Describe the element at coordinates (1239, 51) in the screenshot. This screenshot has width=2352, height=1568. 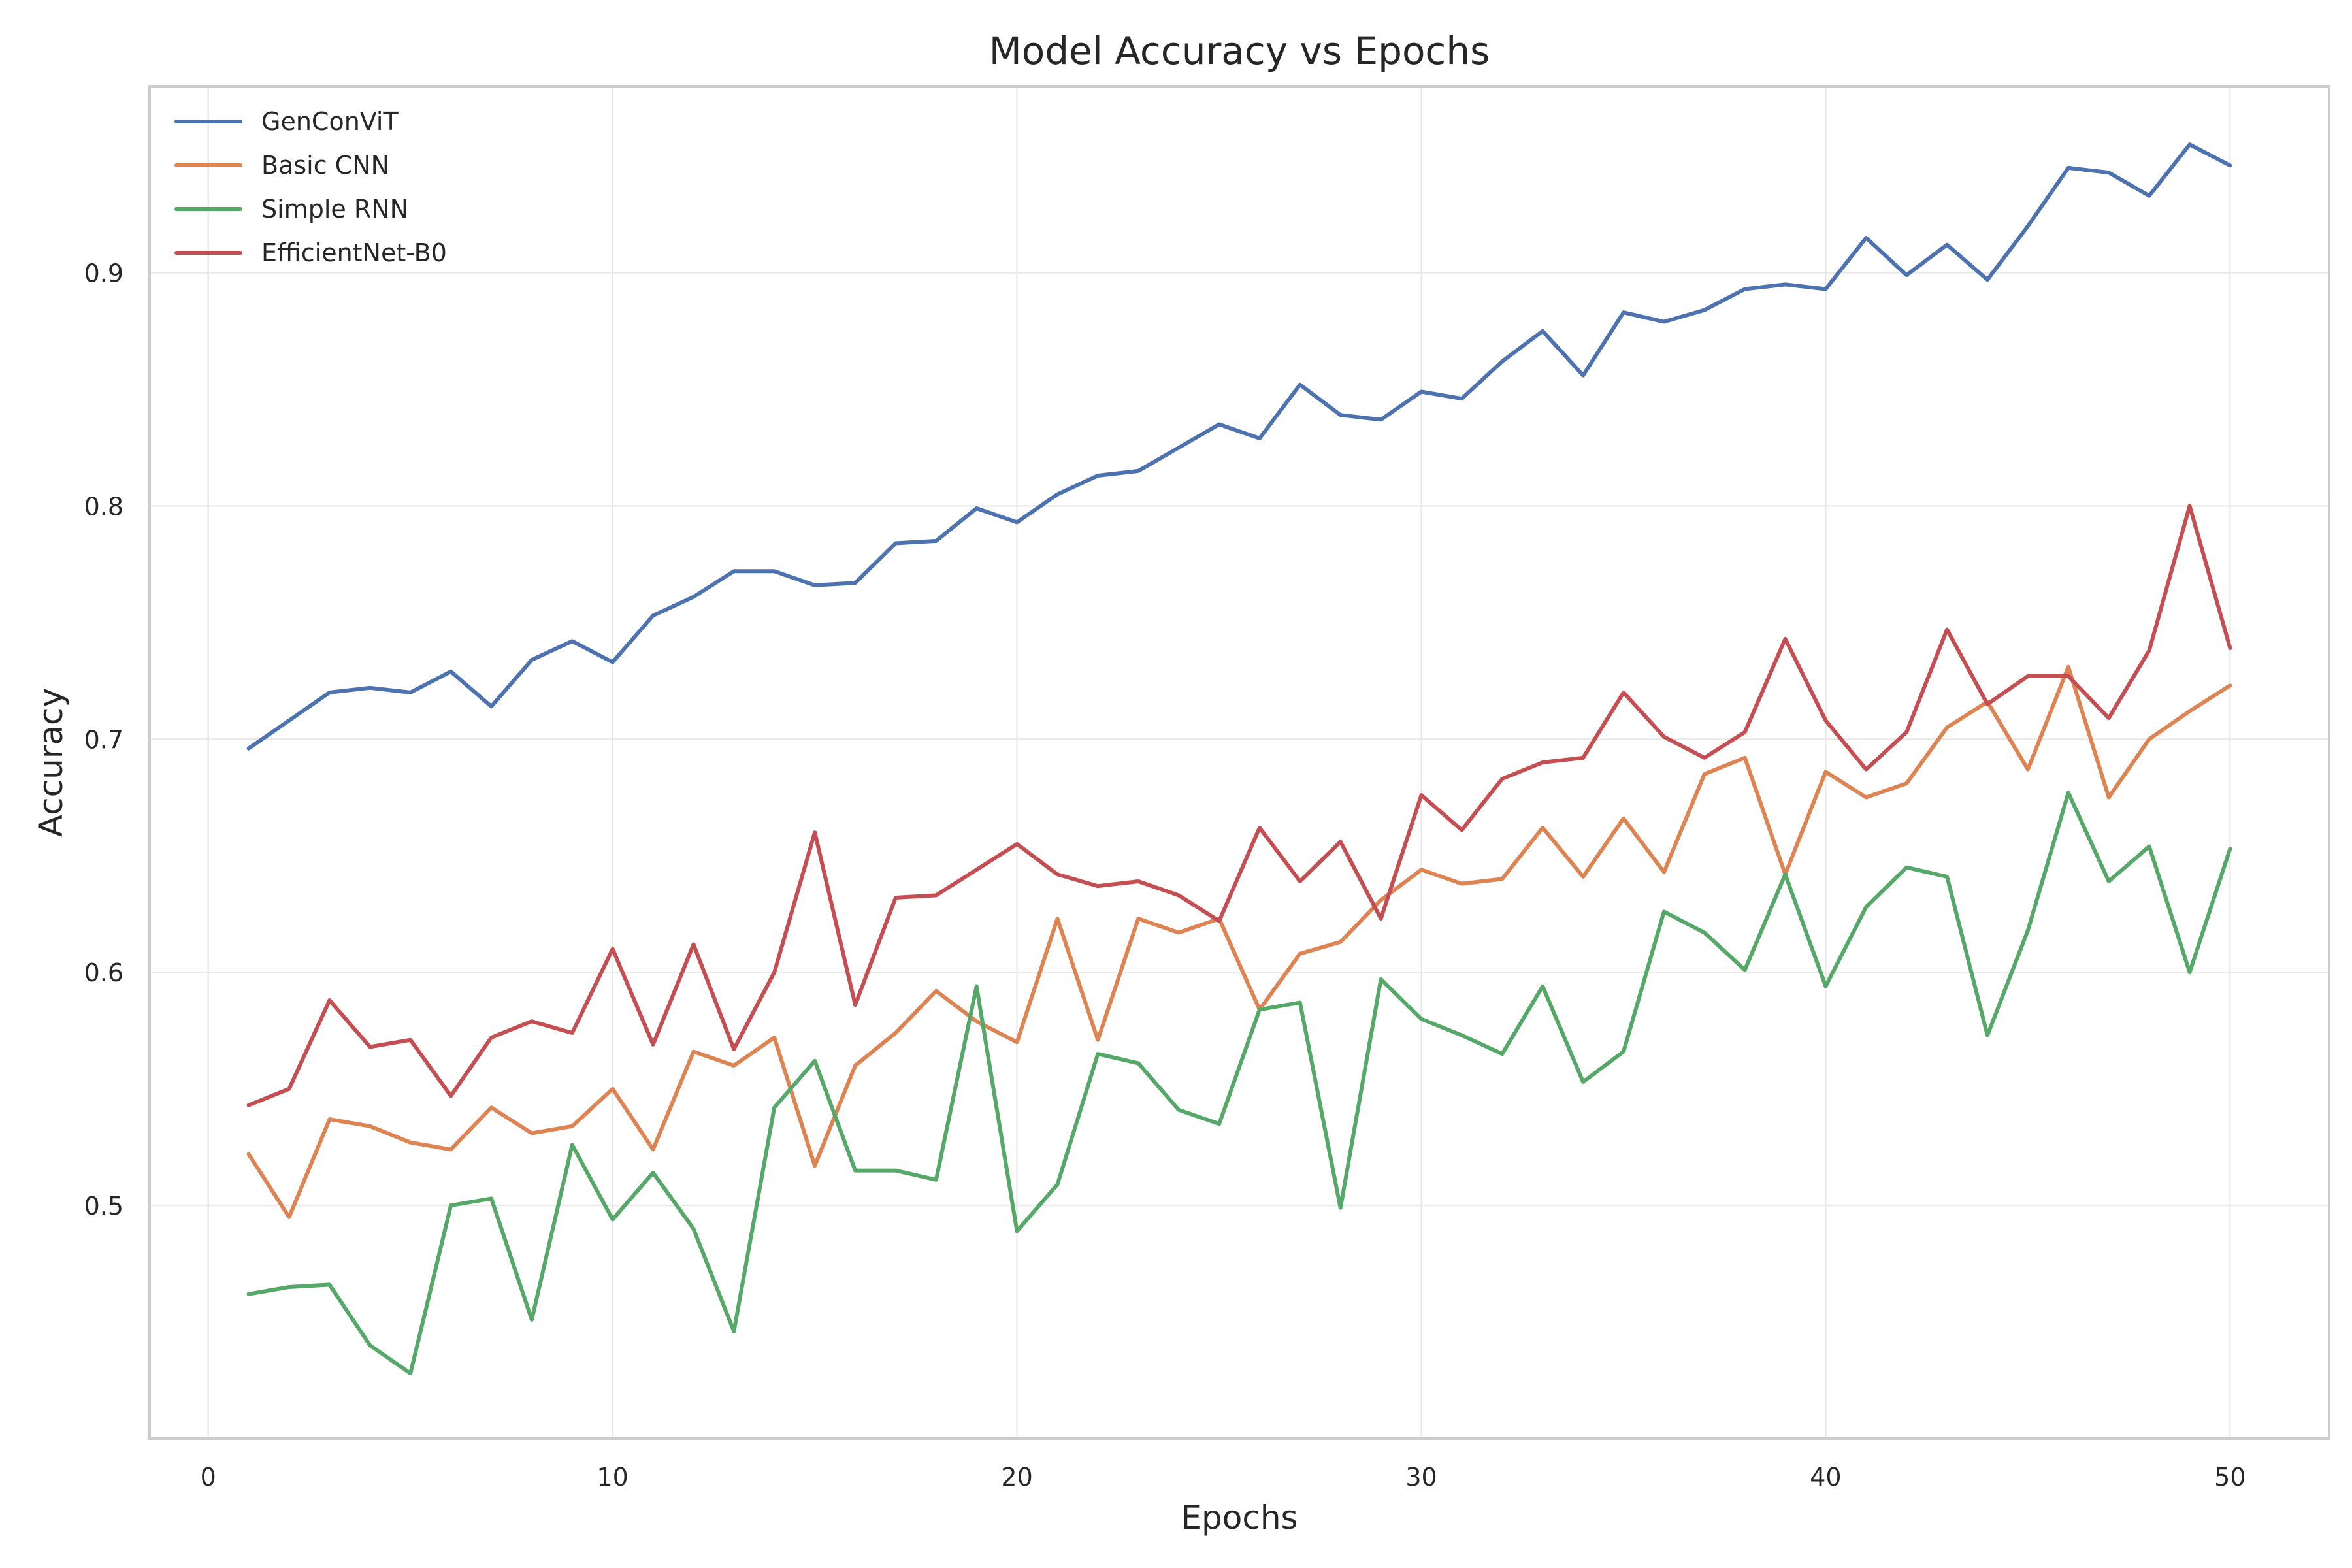
I see `chart-title: Model Accuracy vs Epochs` at that location.